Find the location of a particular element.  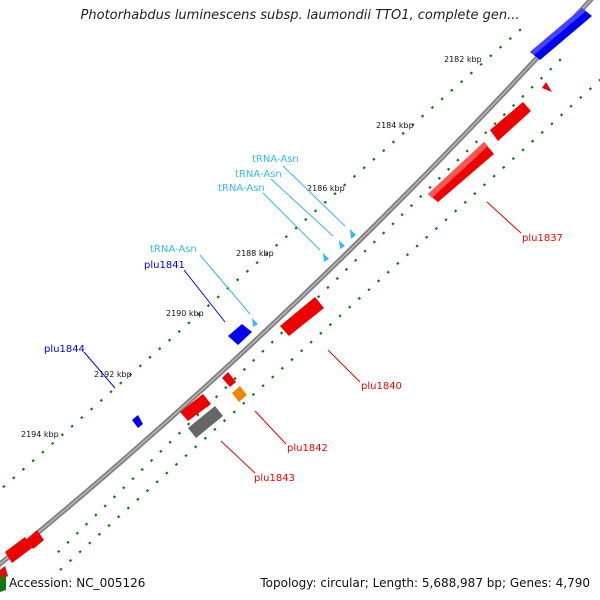

kbp-label-2186: 2186 kbp is located at coordinates (326, 188).